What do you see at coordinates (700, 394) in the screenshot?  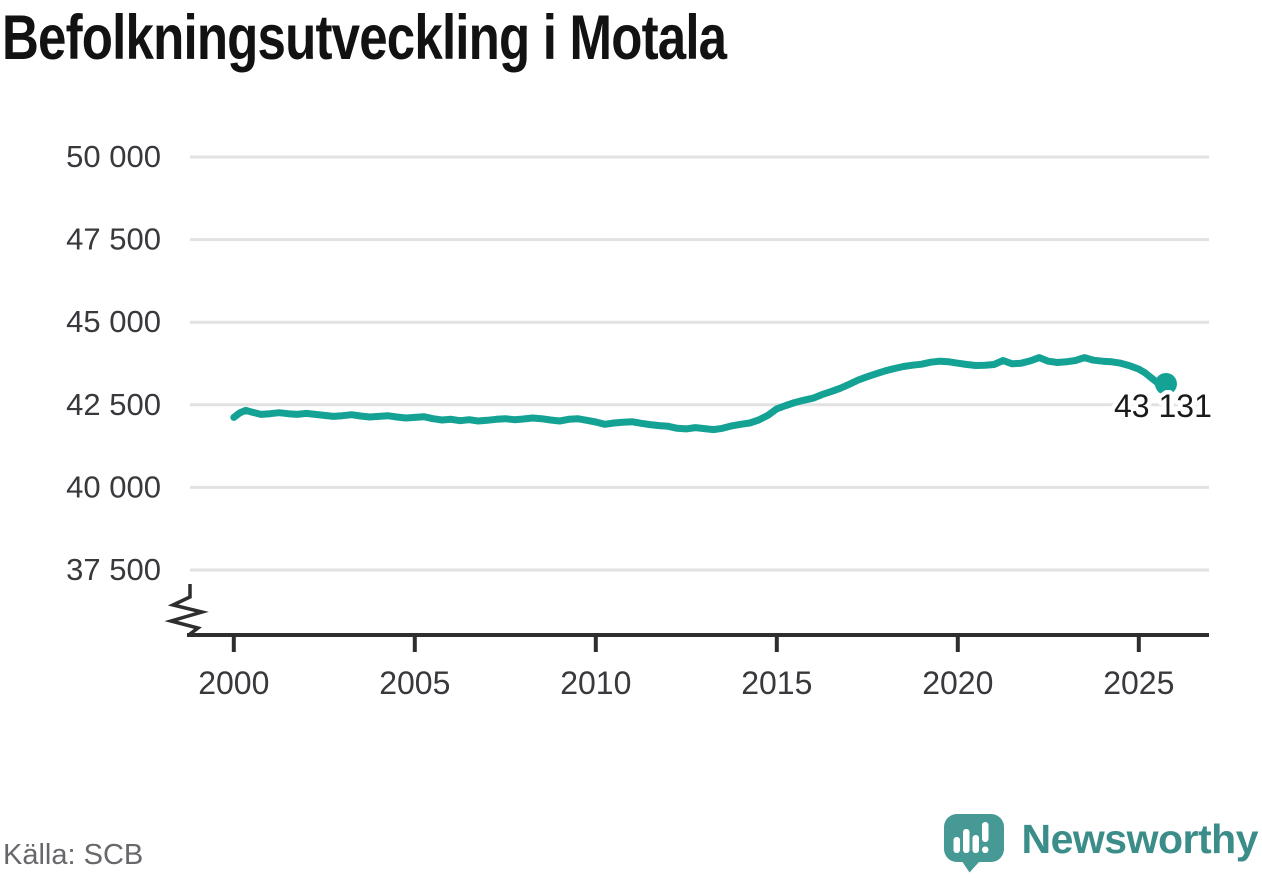 I see `population-line` at bounding box center [700, 394].